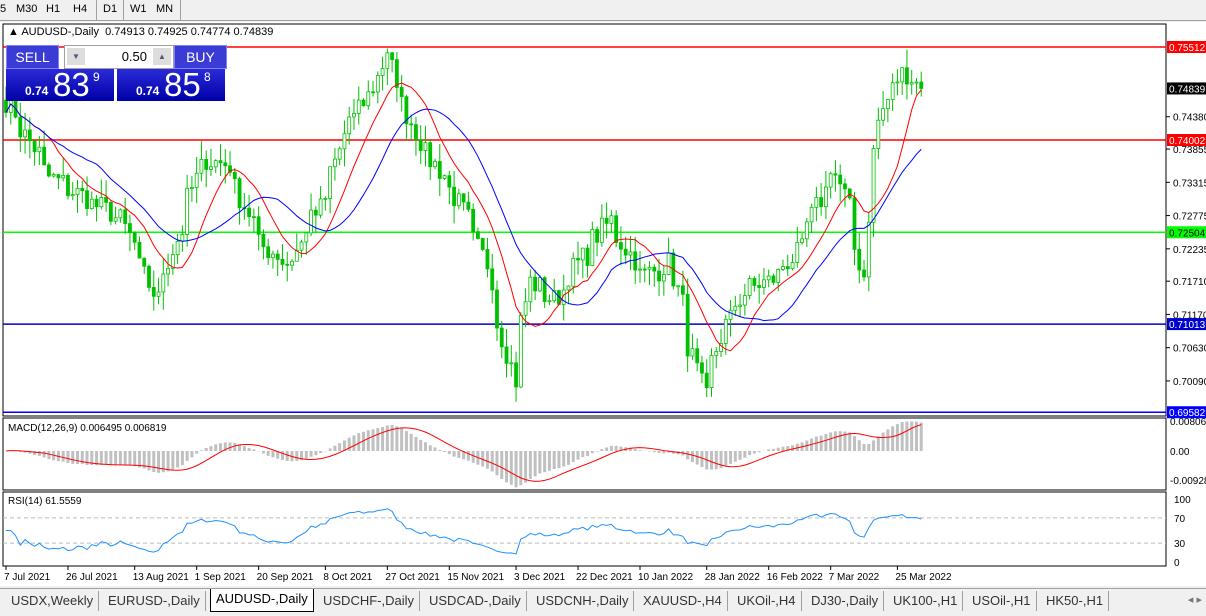 The height and width of the screenshot is (616, 1206). Describe the element at coordinates (582, 601) in the screenshot. I see `tab-usdcnh-daily: USDCNH-,Daily` at that location.